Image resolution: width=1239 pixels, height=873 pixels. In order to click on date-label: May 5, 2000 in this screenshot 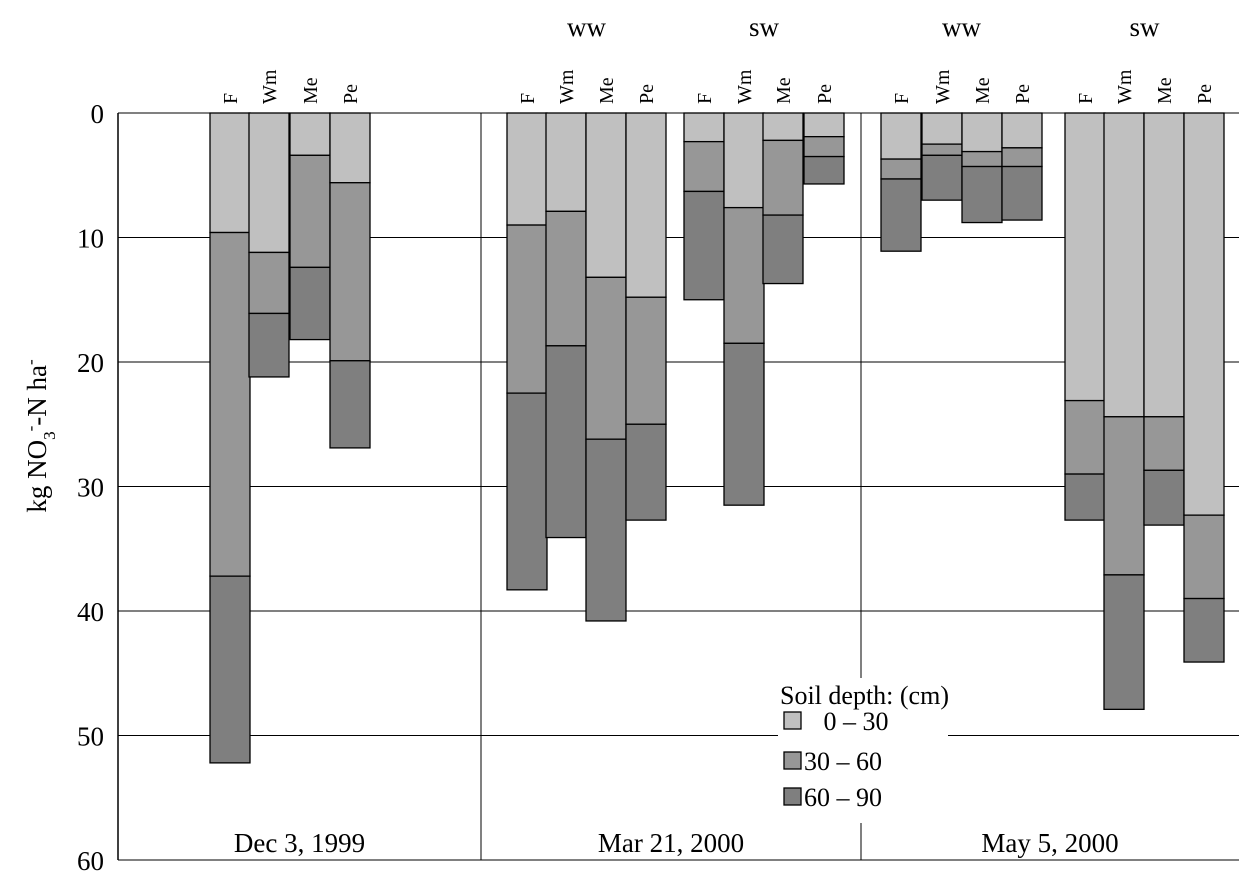, I will do `click(1049, 843)`.